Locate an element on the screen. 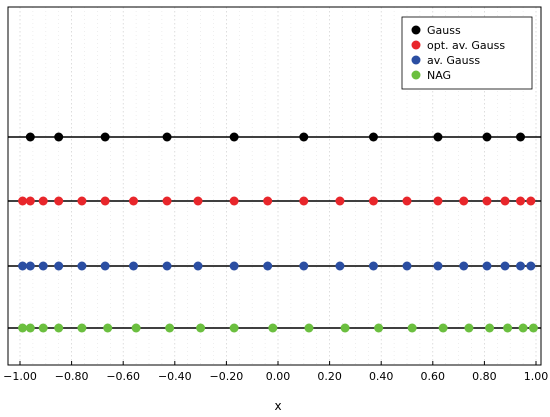 The image size is (550, 417). legend-entry: opt. av. Gauss is located at coordinates (466, 45).